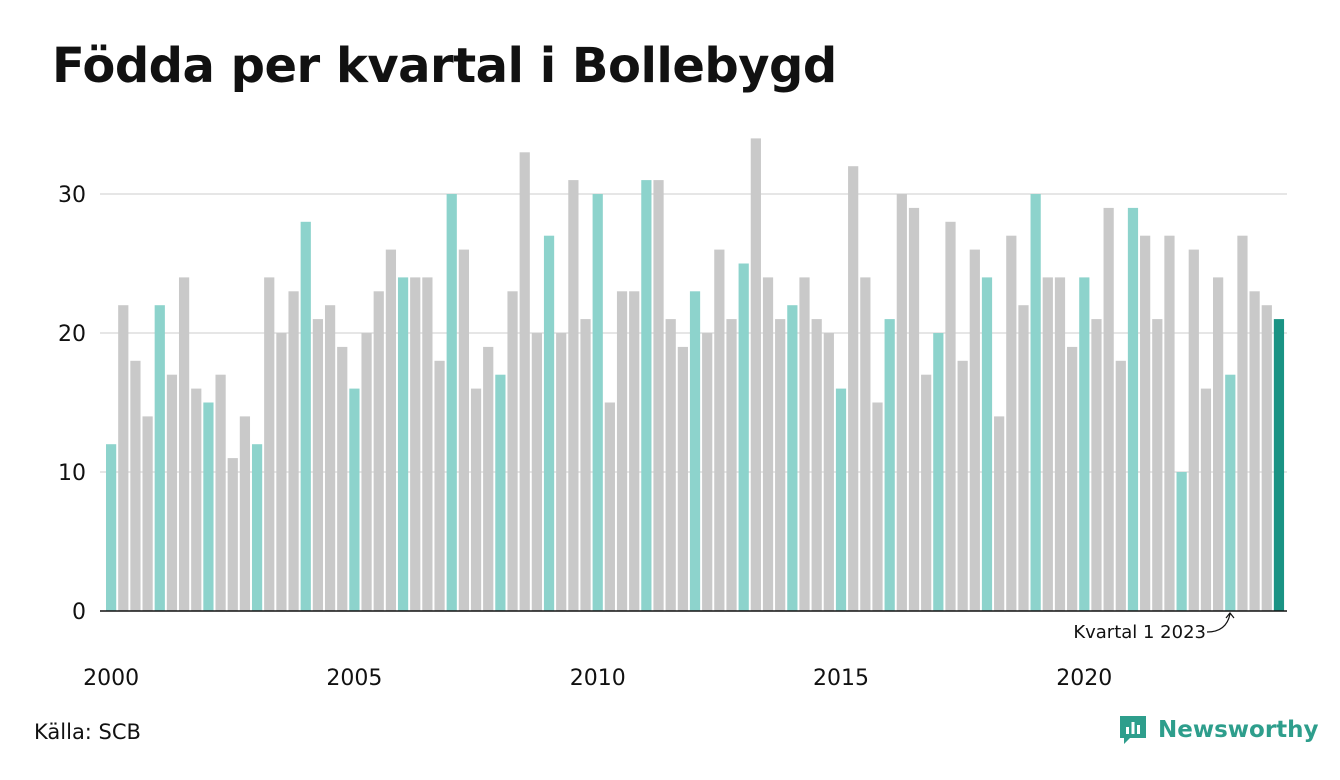 This screenshot has height=780, width=1340. What do you see at coordinates (354, 678) in the screenshot?
I see `x-tick-label: 2005` at bounding box center [354, 678].